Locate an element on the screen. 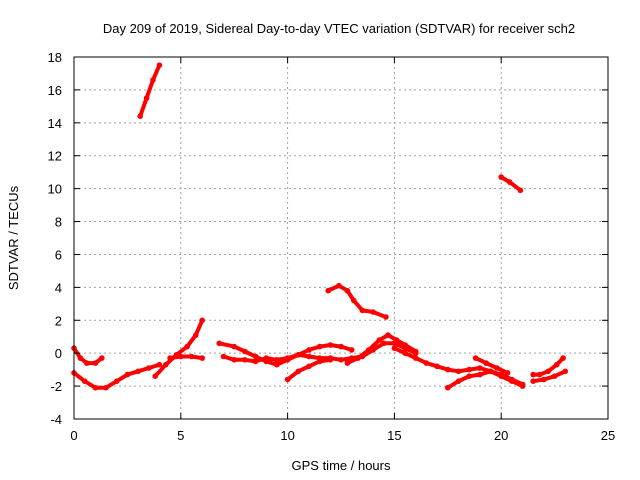 This screenshot has width=640, height=480. series-arc-hump-12h is located at coordinates (357, 301).